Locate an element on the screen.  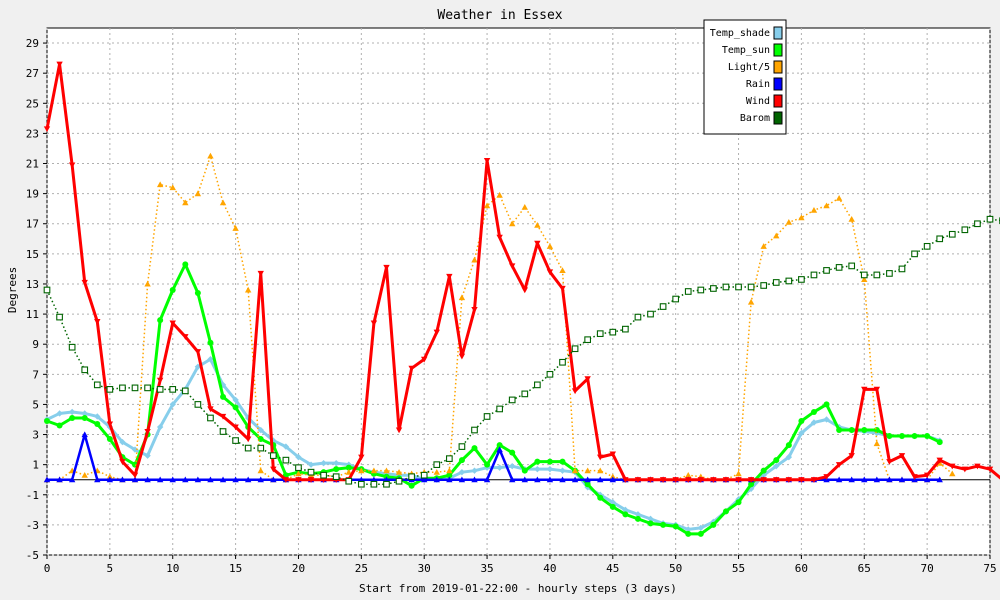
y-tick-label: 3 is located at coordinates (35, 435).